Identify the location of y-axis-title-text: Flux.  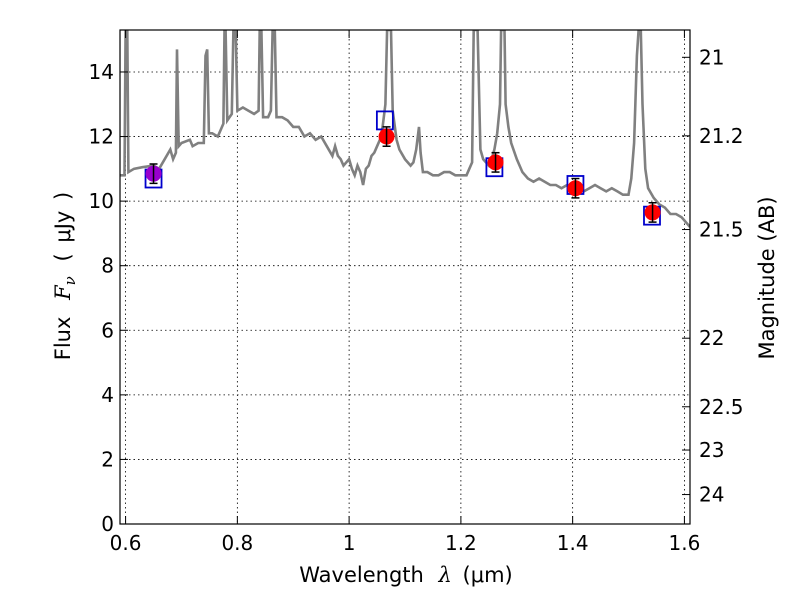
(63, 339).